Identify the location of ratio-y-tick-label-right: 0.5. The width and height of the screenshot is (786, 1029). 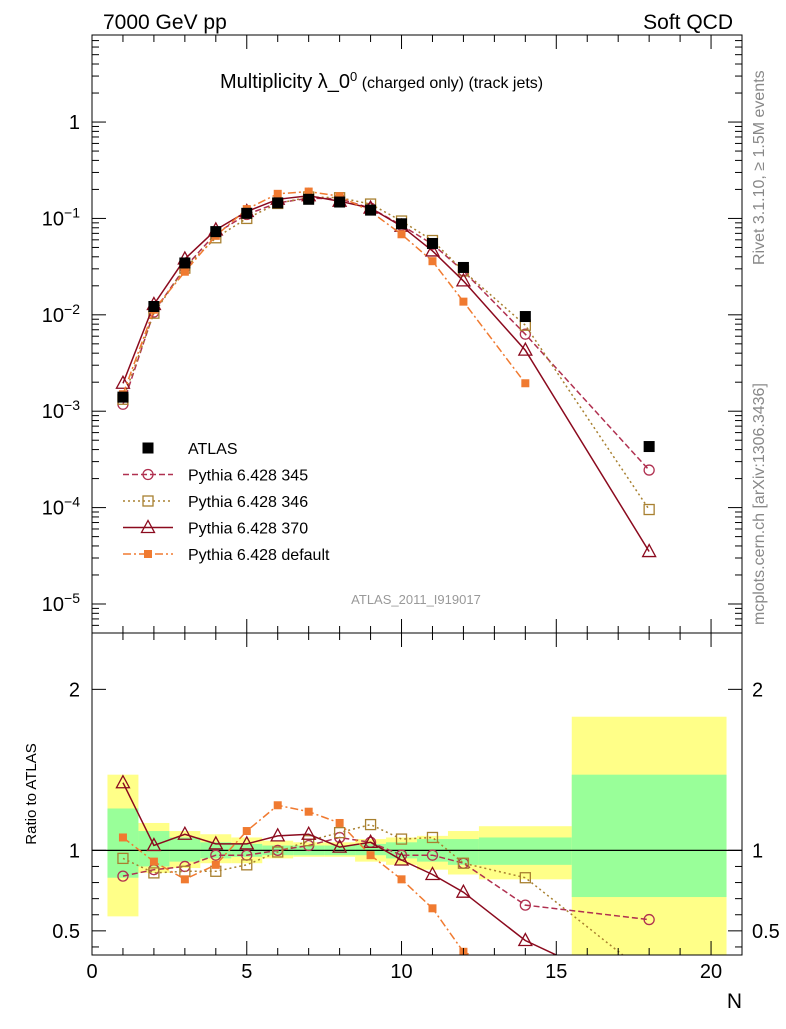
(766, 932).